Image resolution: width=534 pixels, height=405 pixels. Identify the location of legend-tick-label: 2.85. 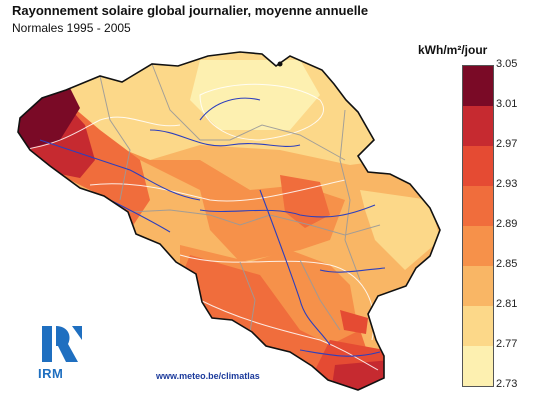
(507, 264).